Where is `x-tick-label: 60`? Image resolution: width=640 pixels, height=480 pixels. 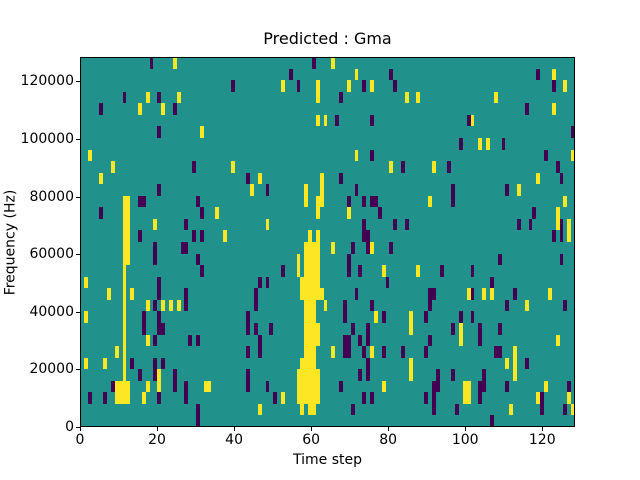
x-tick-label: 60 is located at coordinates (311, 440).